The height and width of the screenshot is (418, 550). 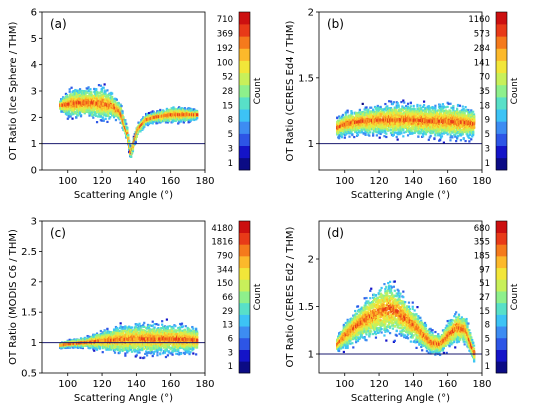 I want to click on colorbar-tick-label: 100, so click(x=225, y=63).